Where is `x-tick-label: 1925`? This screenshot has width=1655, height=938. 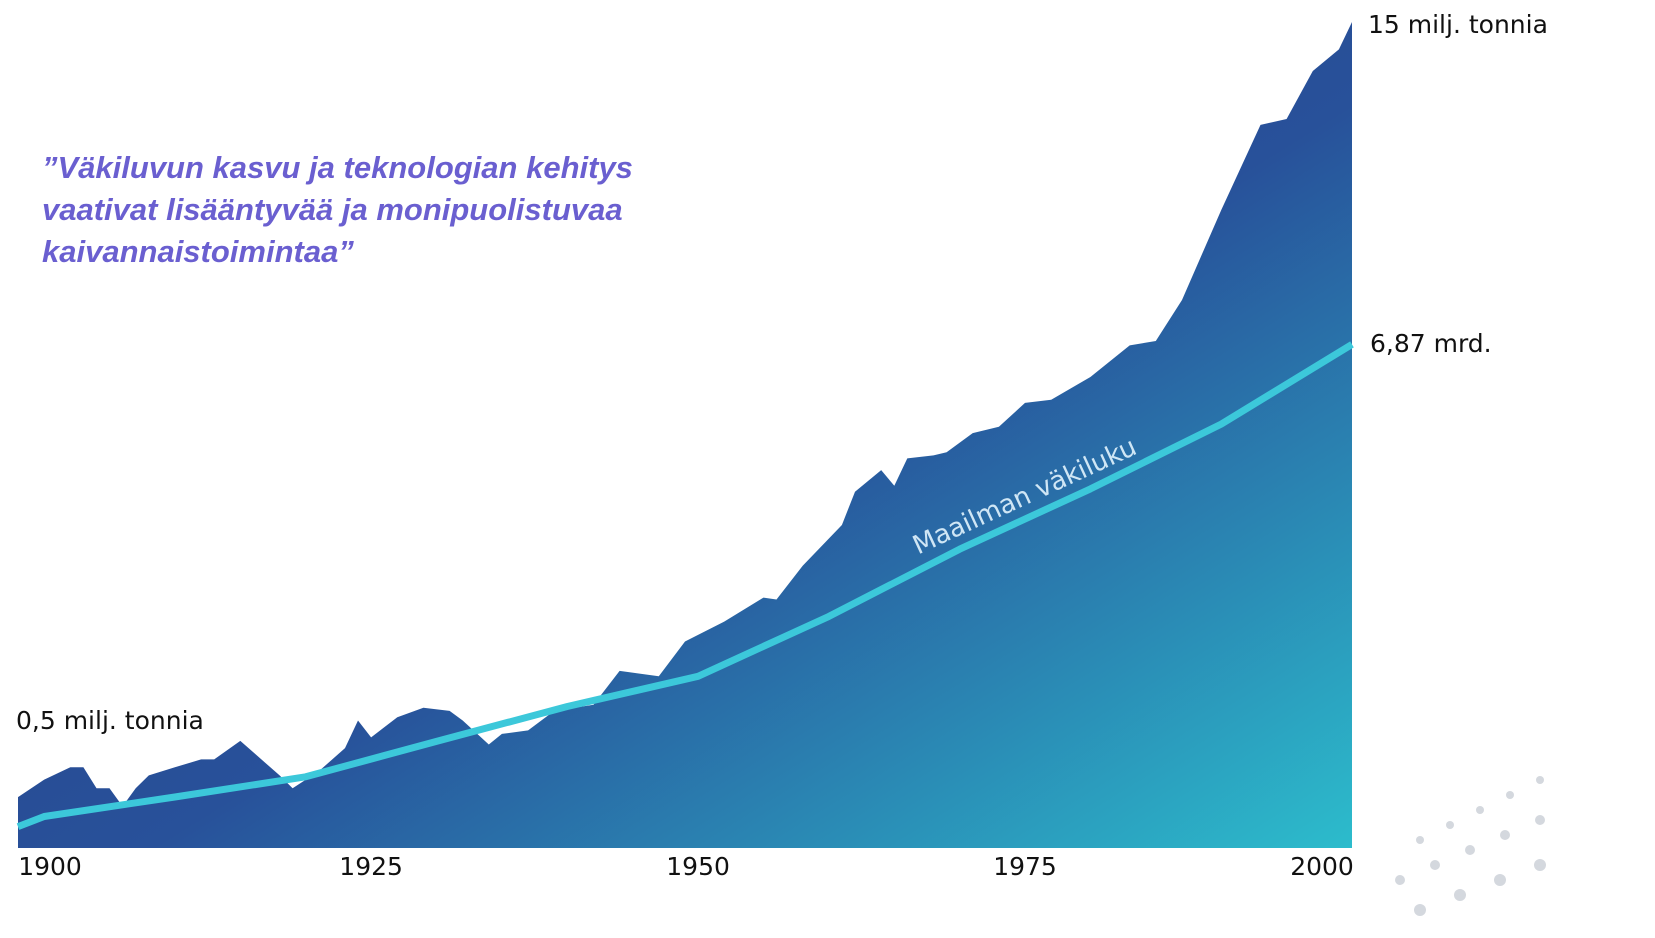
x-tick-label: 1925 is located at coordinates (371, 866).